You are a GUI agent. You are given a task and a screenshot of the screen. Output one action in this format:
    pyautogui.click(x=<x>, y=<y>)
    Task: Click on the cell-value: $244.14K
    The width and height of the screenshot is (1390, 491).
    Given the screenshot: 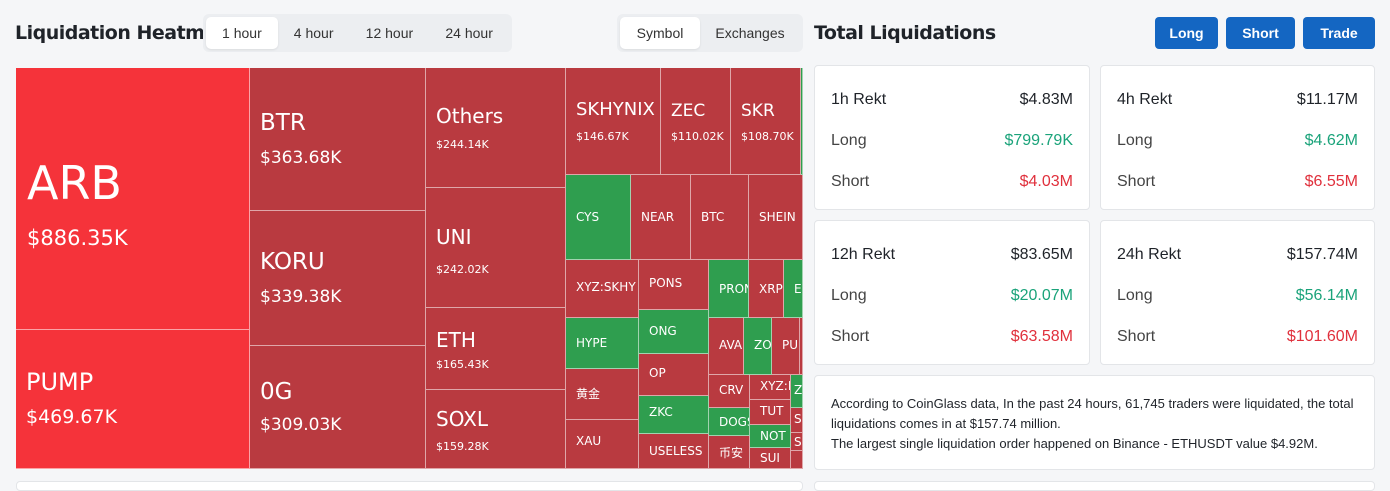 What is the action you would take?
    pyautogui.click(x=462, y=144)
    